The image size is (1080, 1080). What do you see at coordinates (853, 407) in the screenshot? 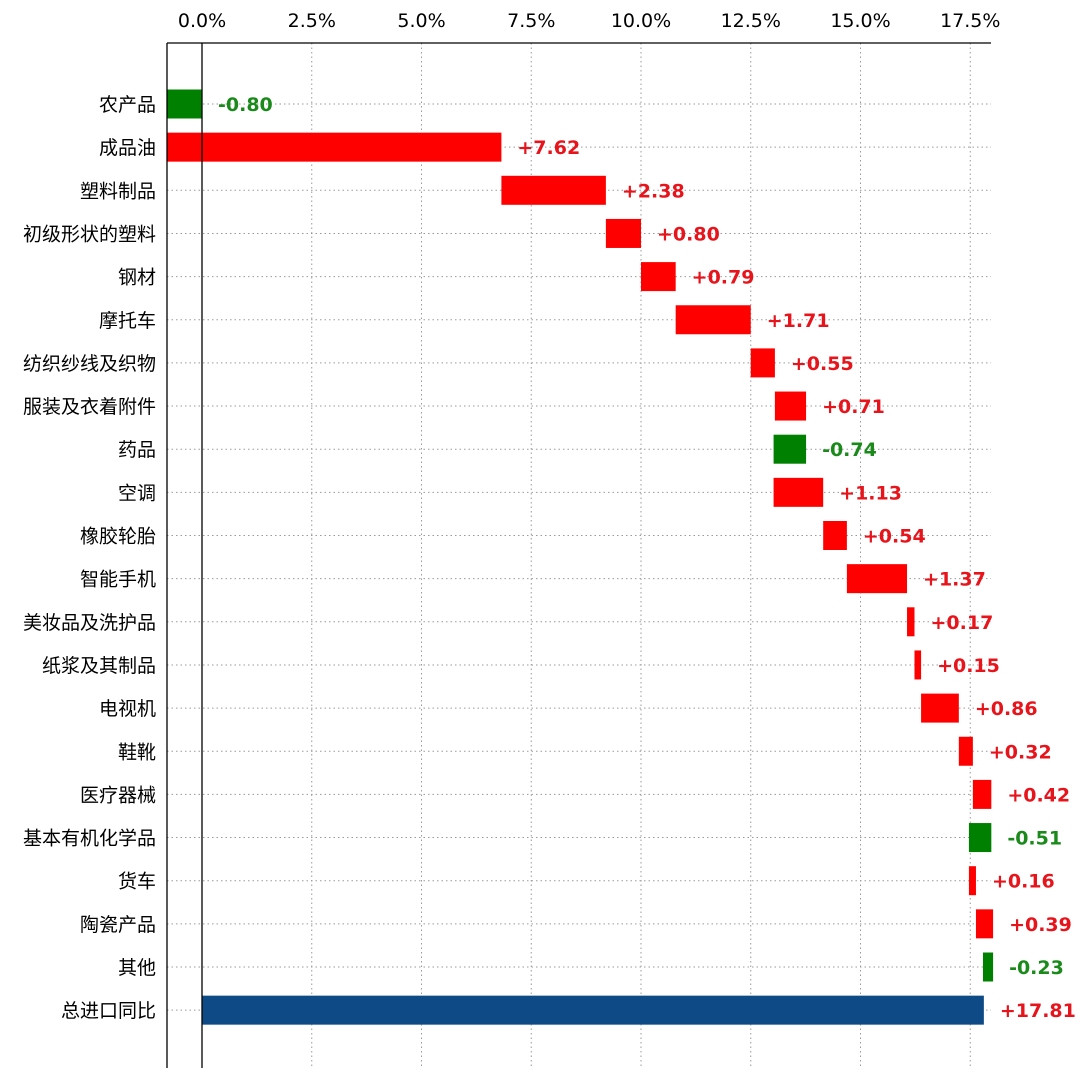
I see `data-label: +0.71` at bounding box center [853, 407].